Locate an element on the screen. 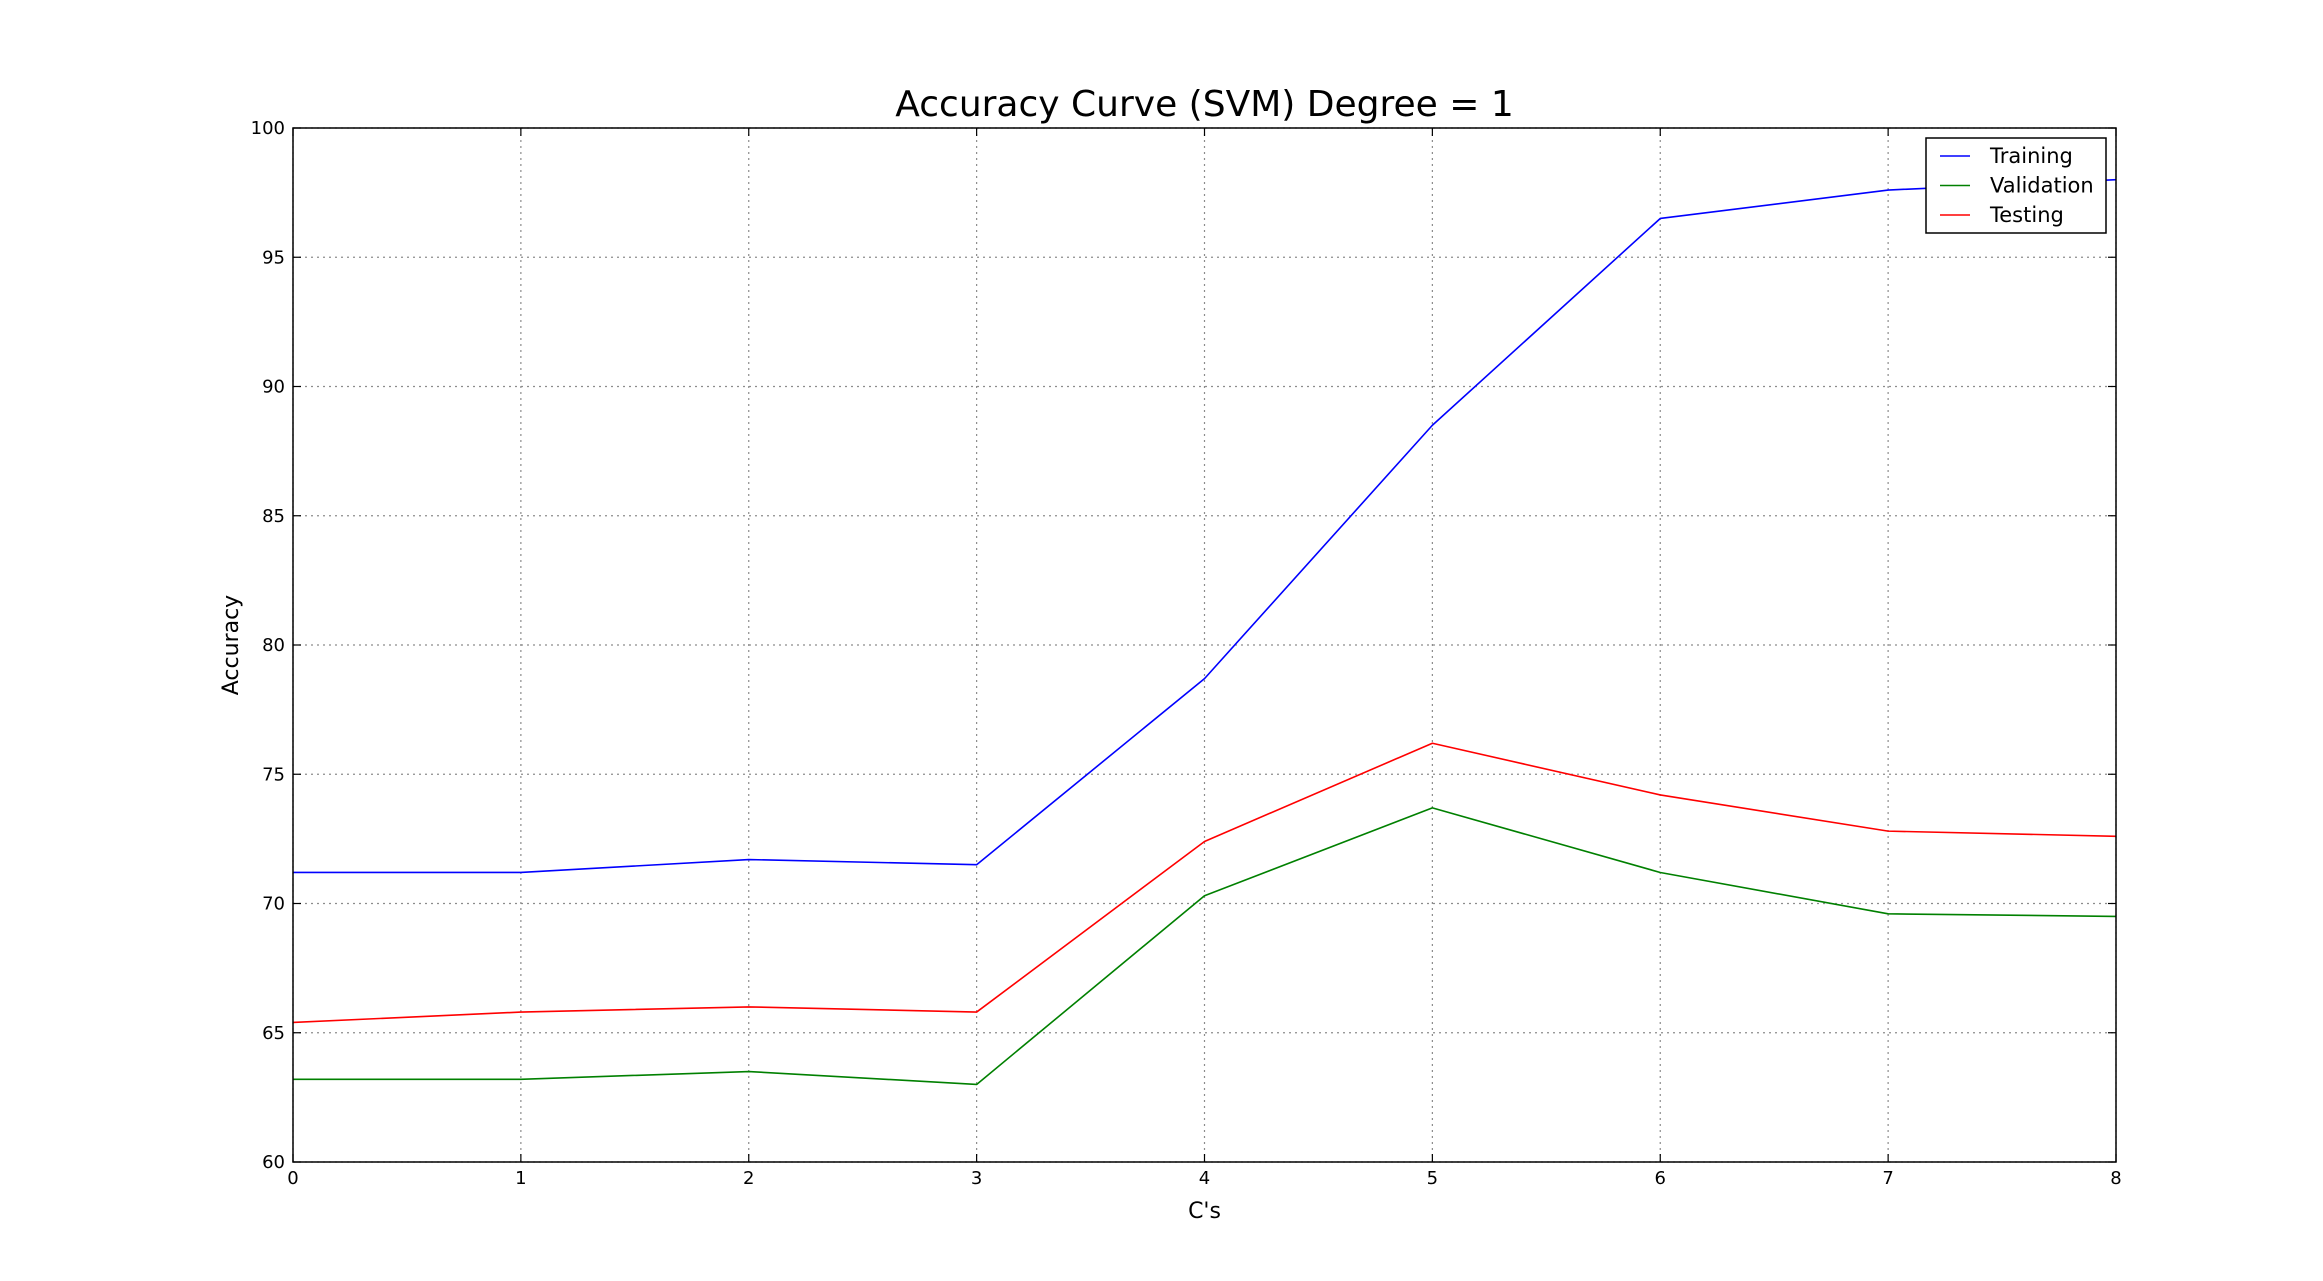 The image size is (2323, 1281). x-axis-label: C's is located at coordinates (1204, 1211).